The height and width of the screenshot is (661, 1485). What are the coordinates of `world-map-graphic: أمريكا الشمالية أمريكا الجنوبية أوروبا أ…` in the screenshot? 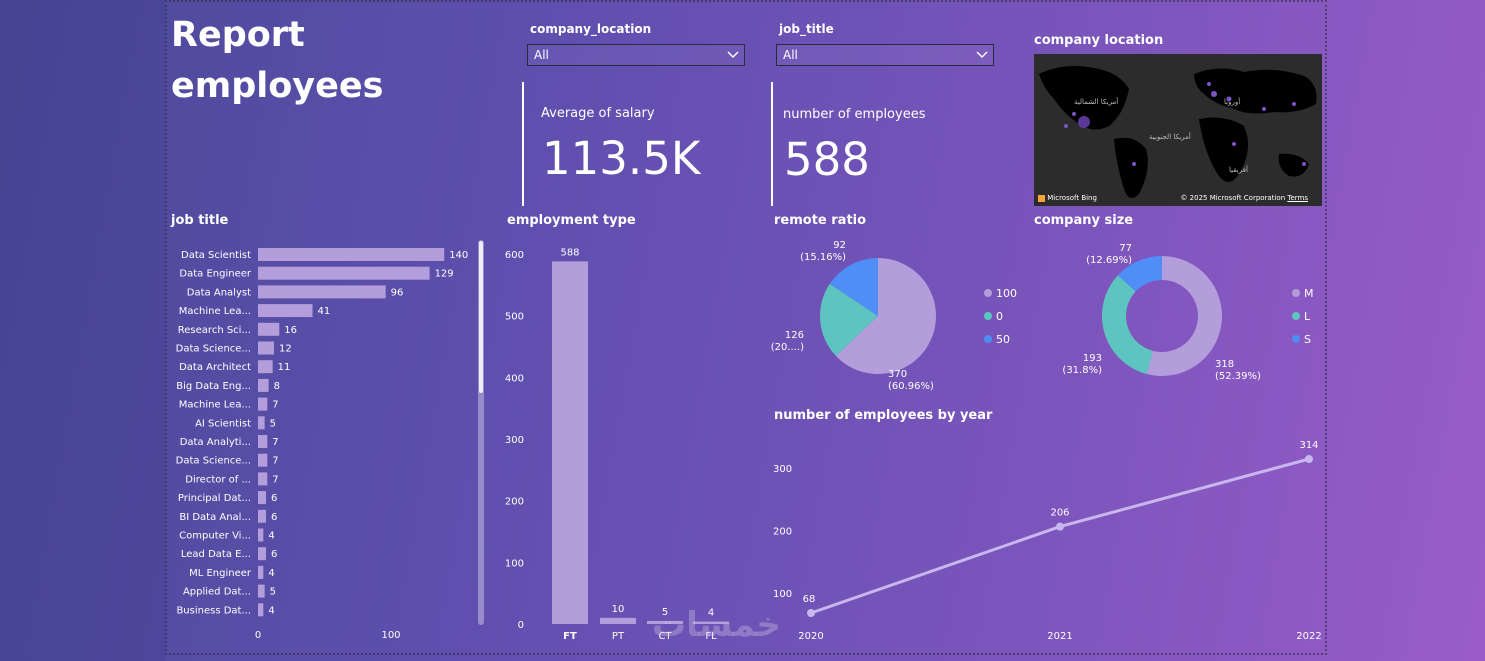 It's located at (1178, 132).